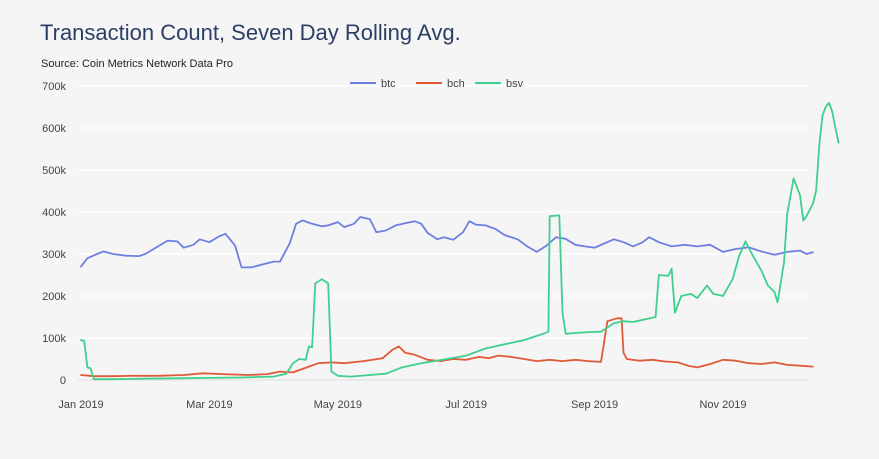 The width and height of the screenshot is (879, 459). I want to click on legend-item-bch: bch, so click(440, 84).